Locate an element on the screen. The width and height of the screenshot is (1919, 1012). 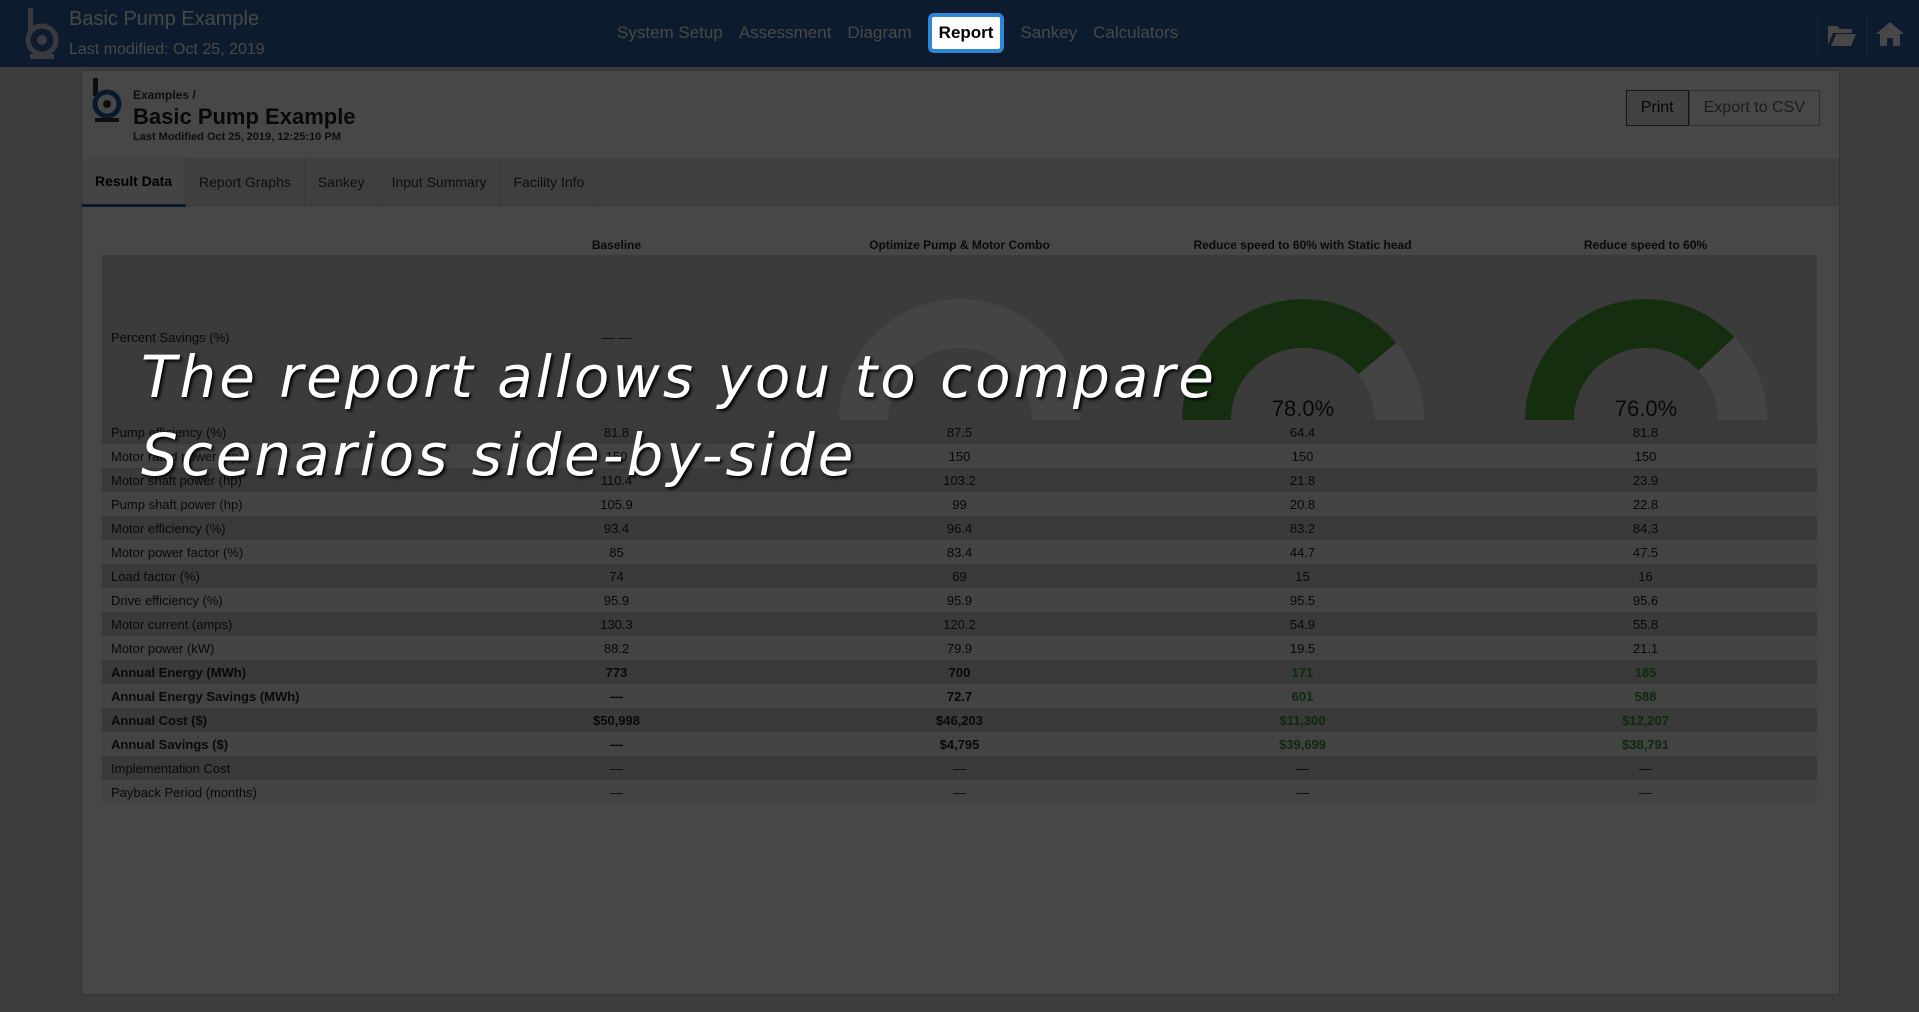
nav-link: Report is located at coordinates (966, 33).